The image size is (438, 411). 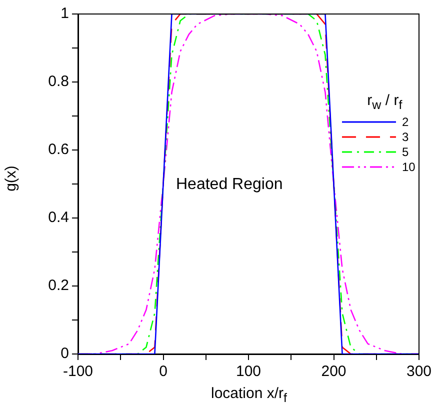 I want to click on x-tick-label: 100, so click(x=249, y=371).